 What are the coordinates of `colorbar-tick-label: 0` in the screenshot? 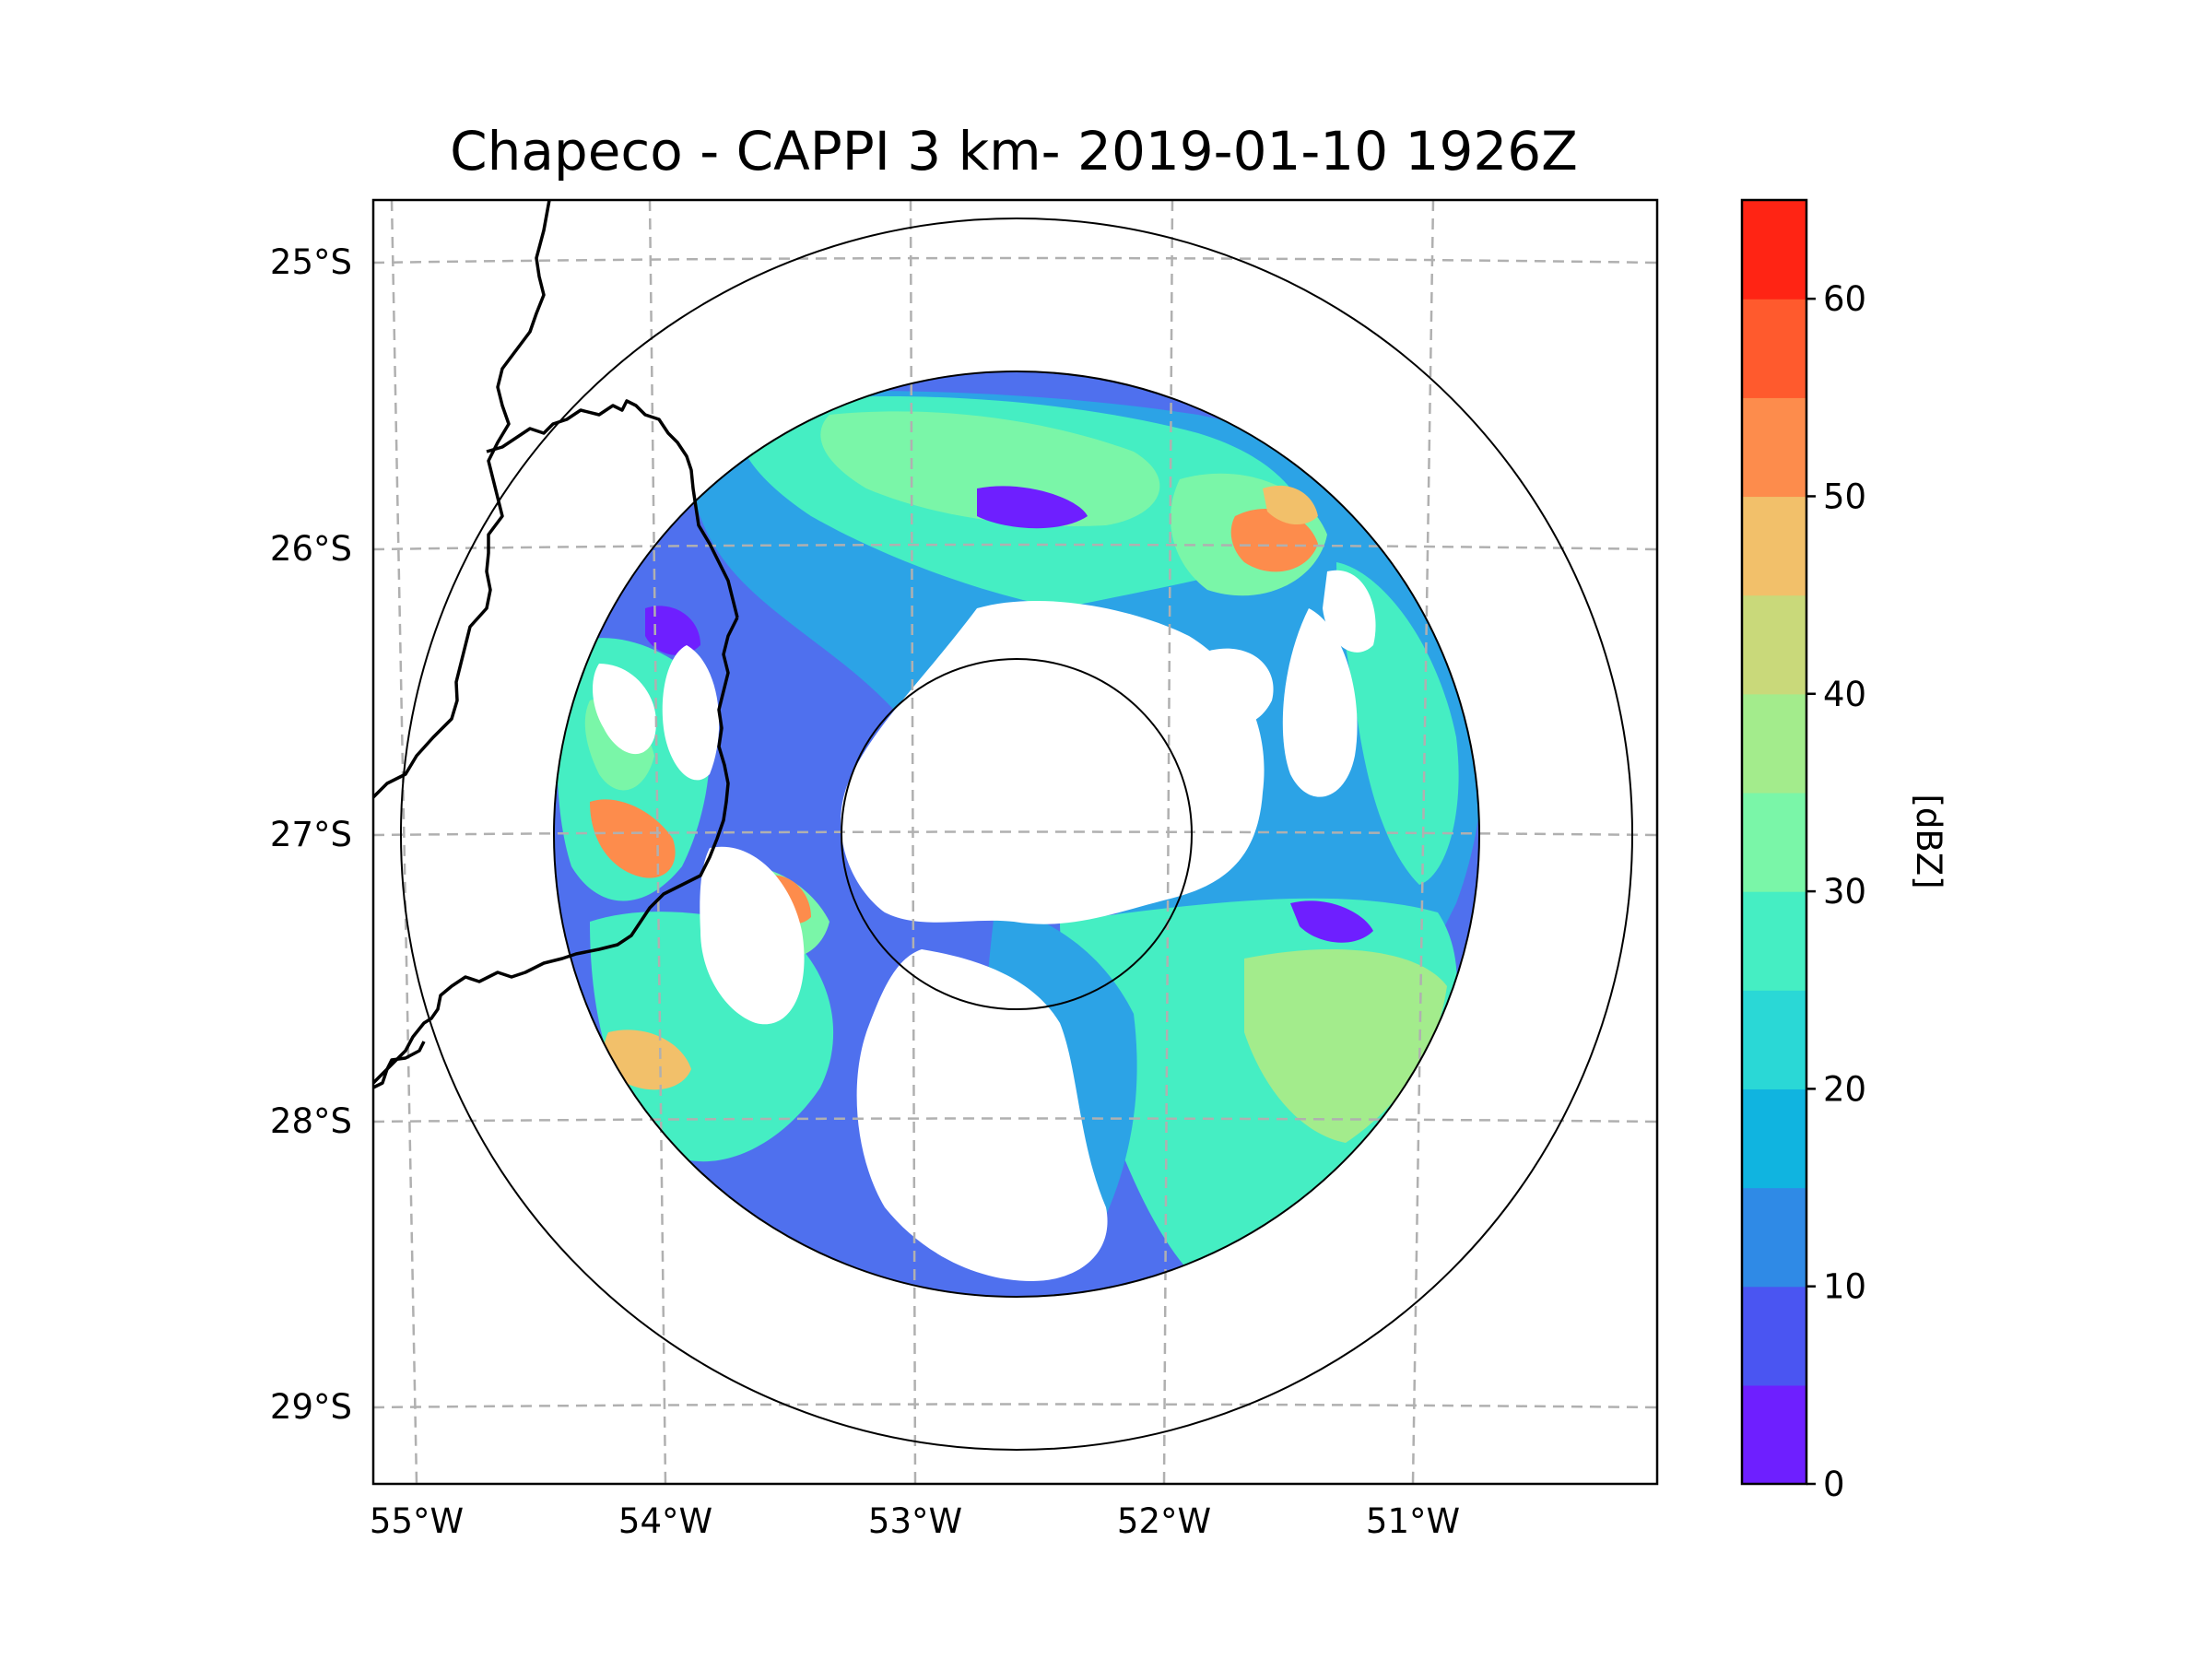 It's located at (1834, 1484).